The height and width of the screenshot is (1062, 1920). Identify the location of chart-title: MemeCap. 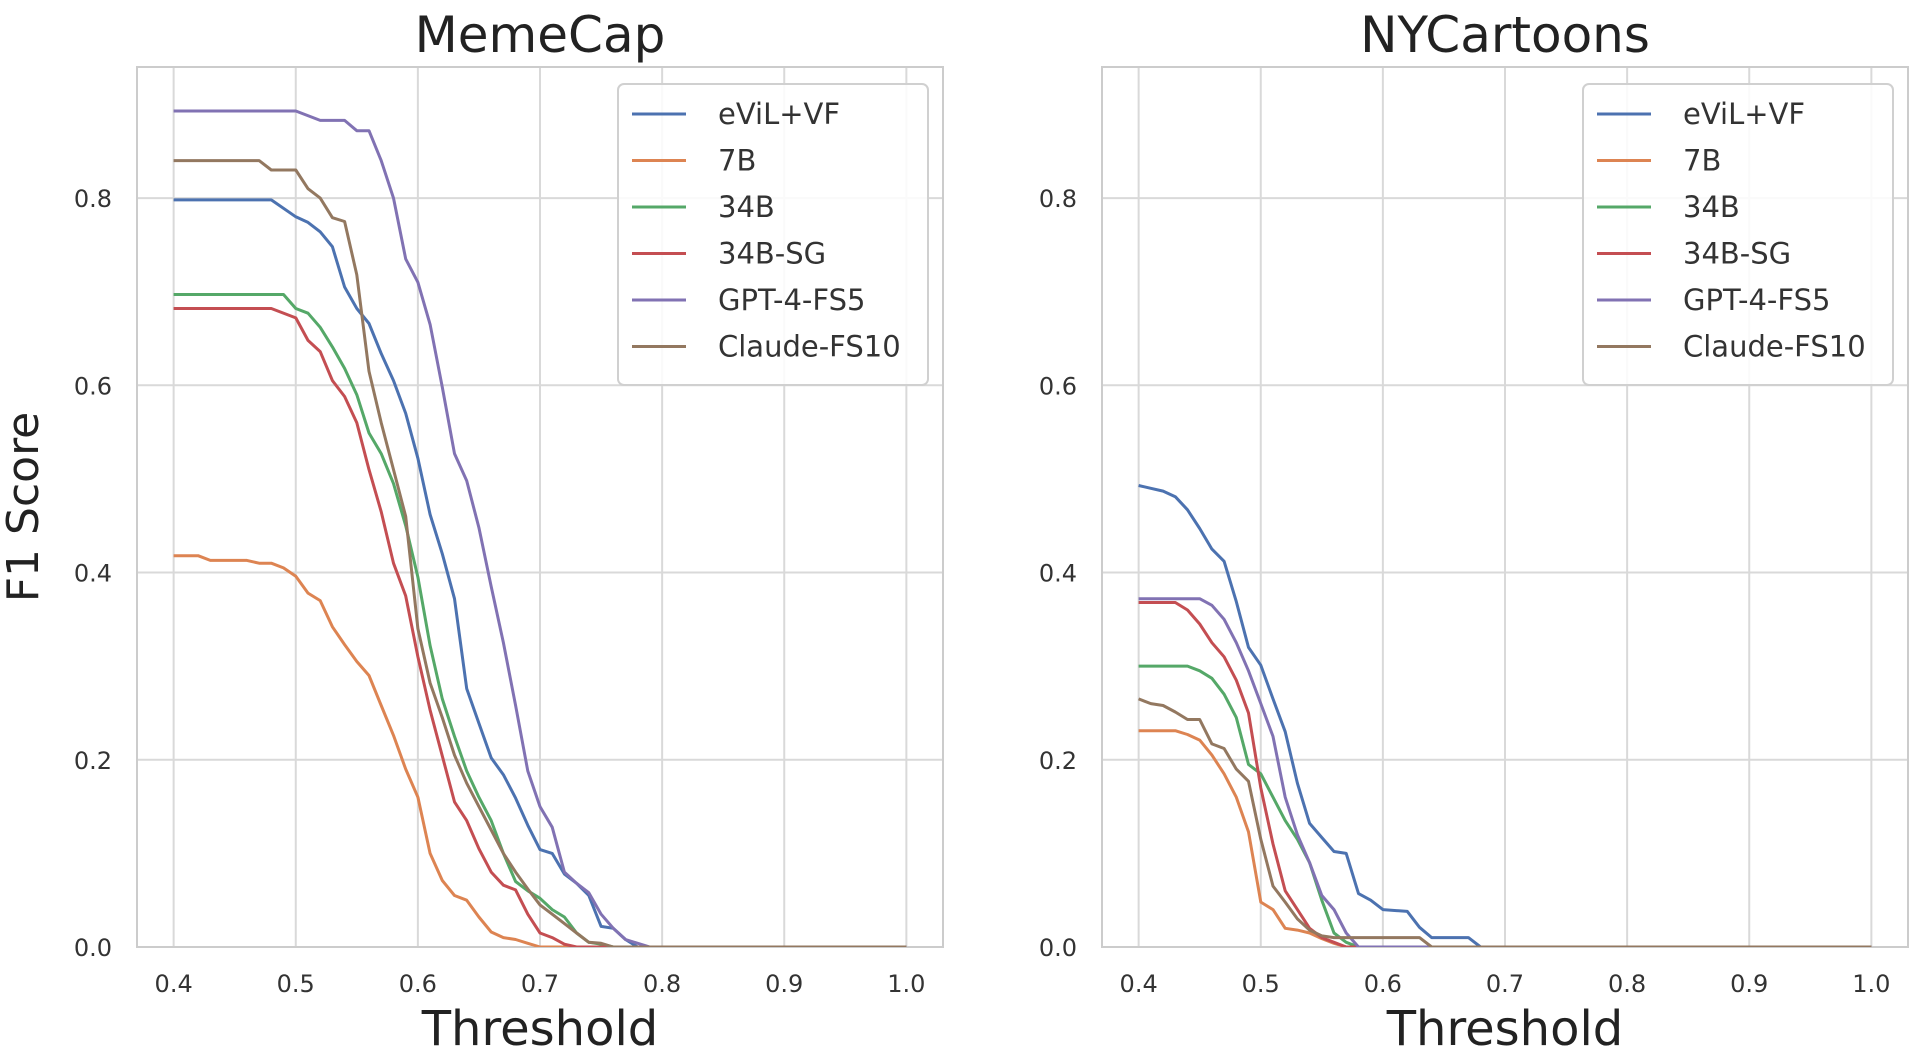
(540, 35).